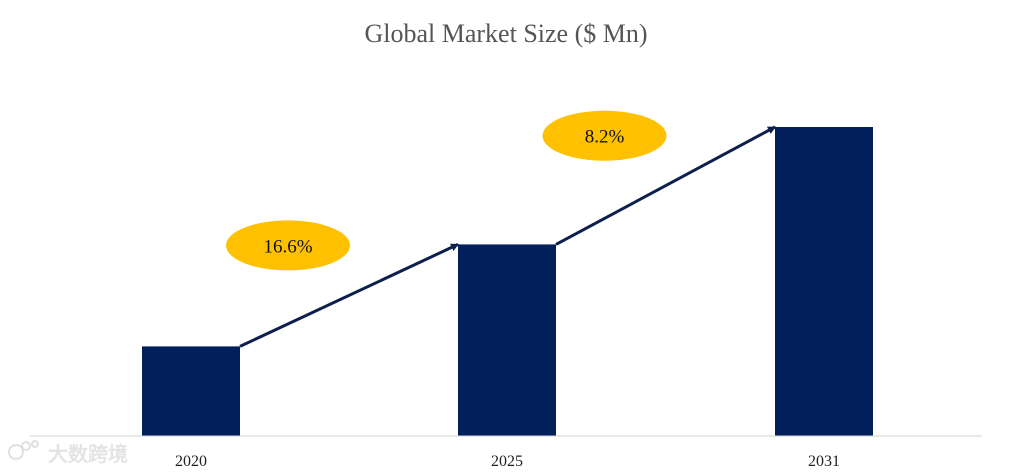  I want to click on watermark-text: 大数跨境, so click(88, 454).